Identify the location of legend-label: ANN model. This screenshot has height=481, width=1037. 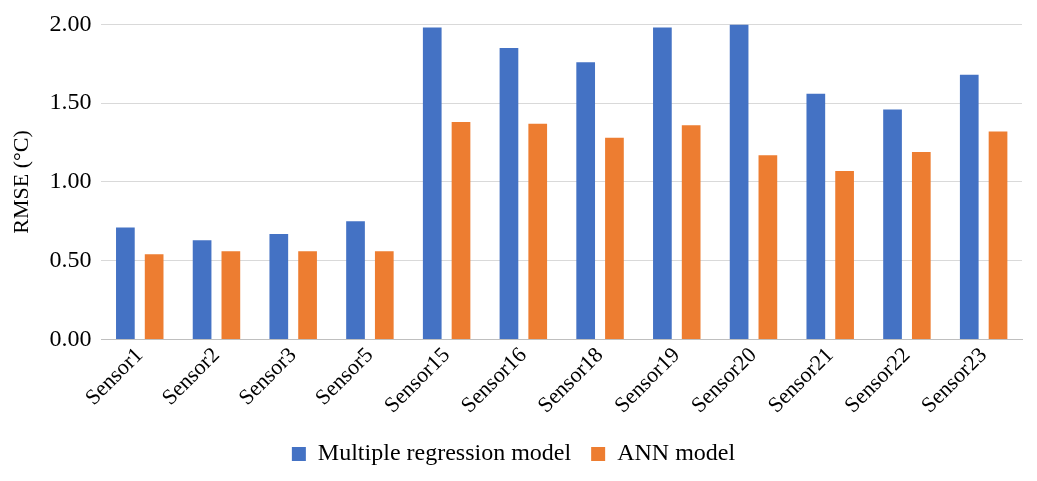
(676, 452).